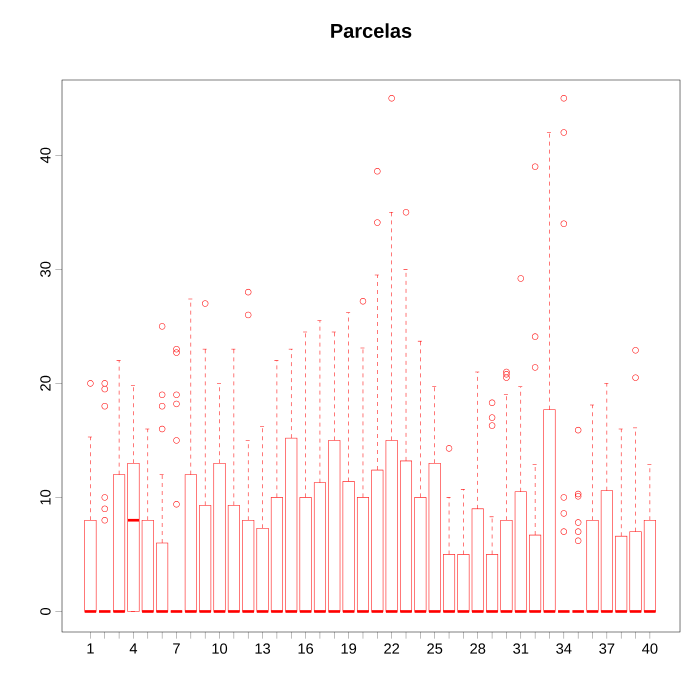 This screenshot has width=684, height=683. What do you see at coordinates (45, 497) in the screenshot?
I see `y-tick-label: 10` at bounding box center [45, 497].